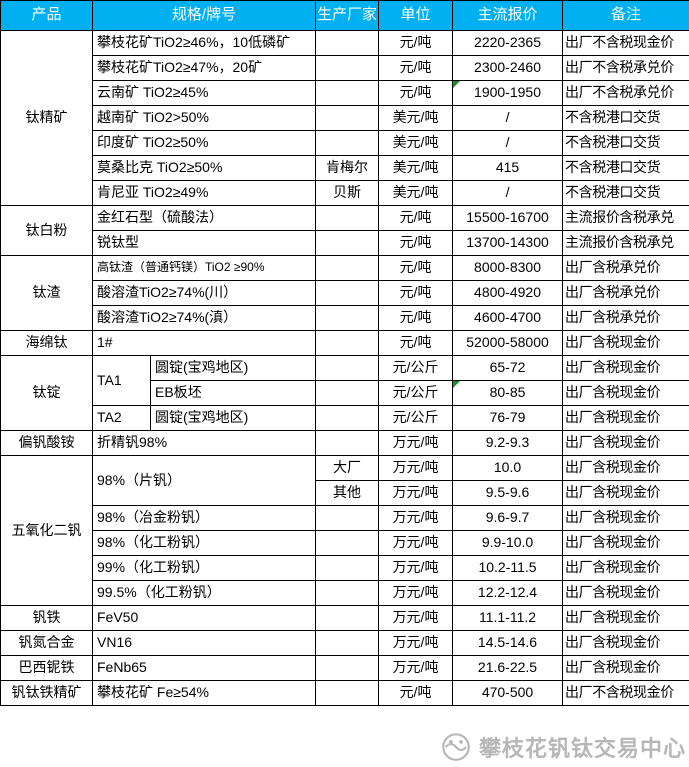 This screenshot has width=689, height=767. I want to click on spec-cell: 莫桑比克 TiO2≥50%, so click(204, 168).